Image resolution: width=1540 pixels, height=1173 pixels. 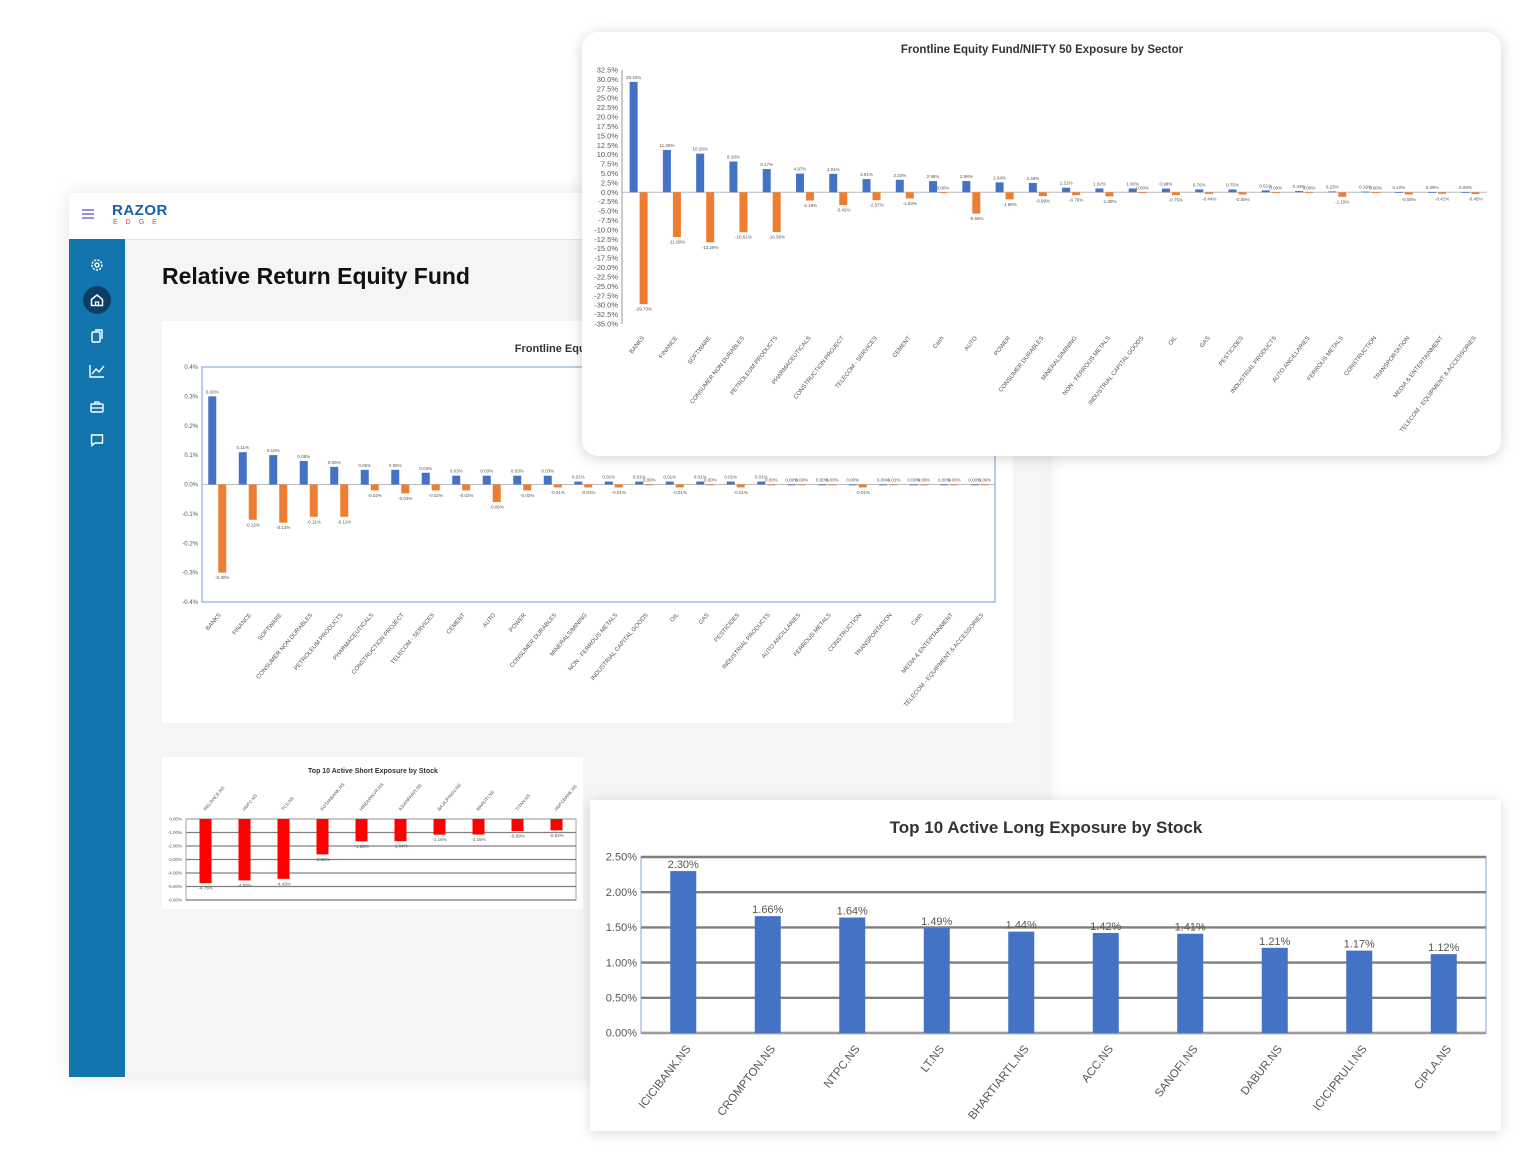 What do you see at coordinates (1443, 948) in the screenshot?
I see `data-label: 1.12%` at bounding box center [1443, 948].